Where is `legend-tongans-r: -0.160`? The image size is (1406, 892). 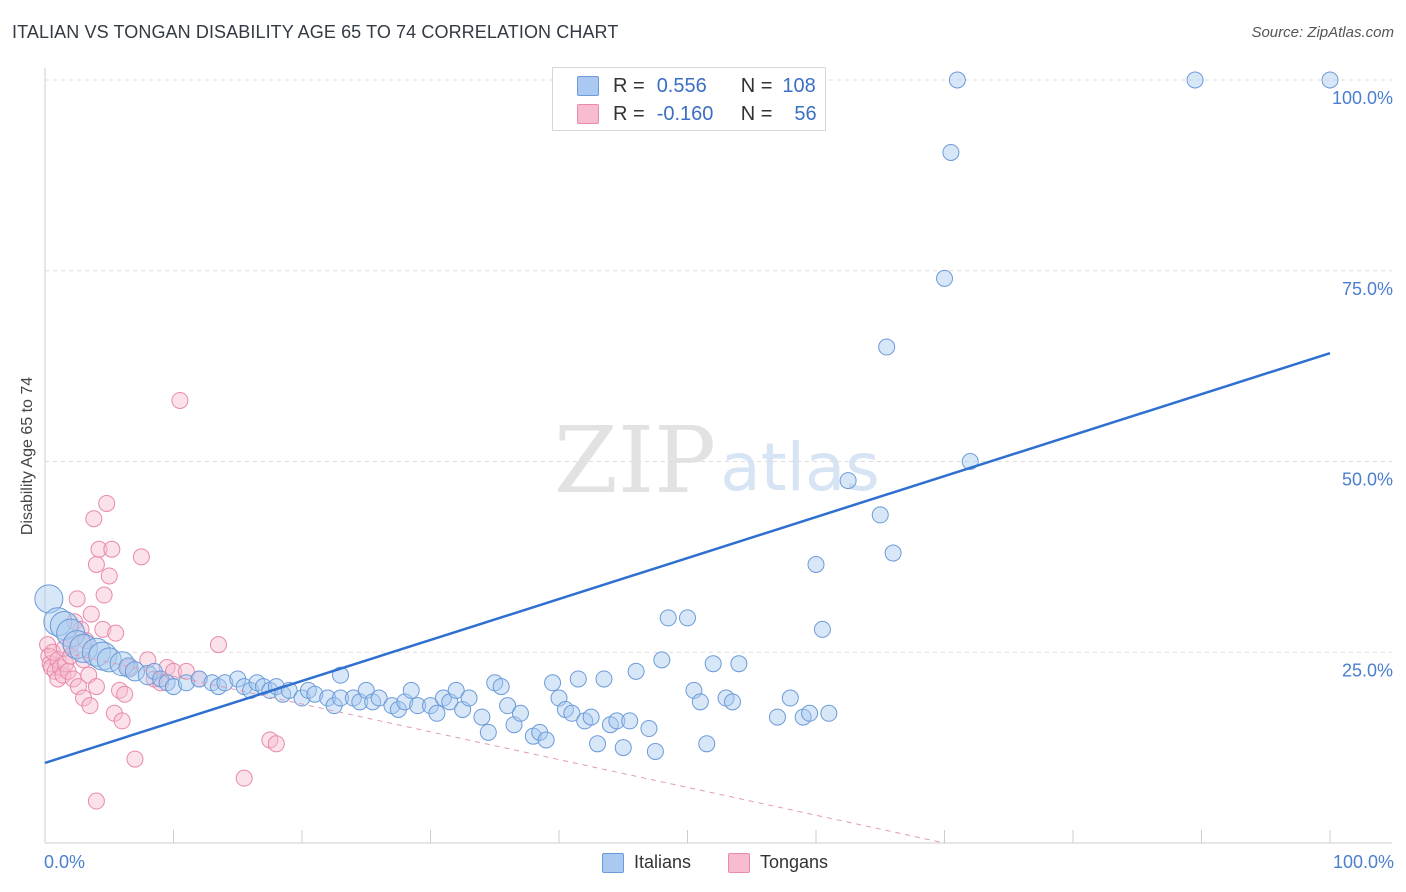 legend-tongans-r: -0.160 is located at coordinates (685, 113).